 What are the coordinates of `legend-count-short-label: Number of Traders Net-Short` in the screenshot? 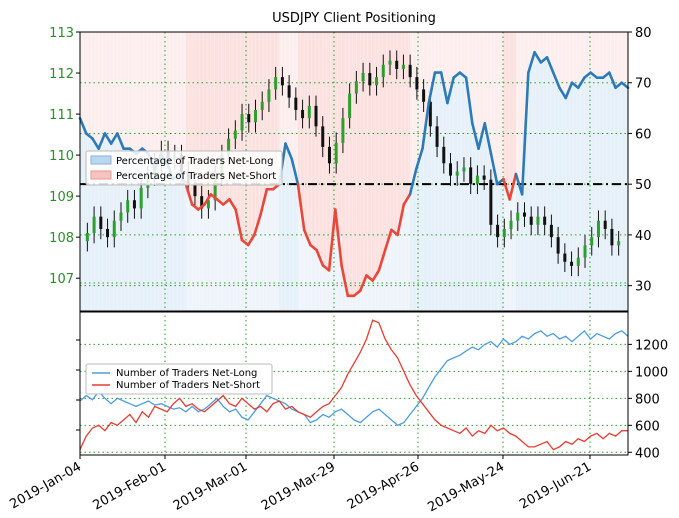 It's located at (188, 385).